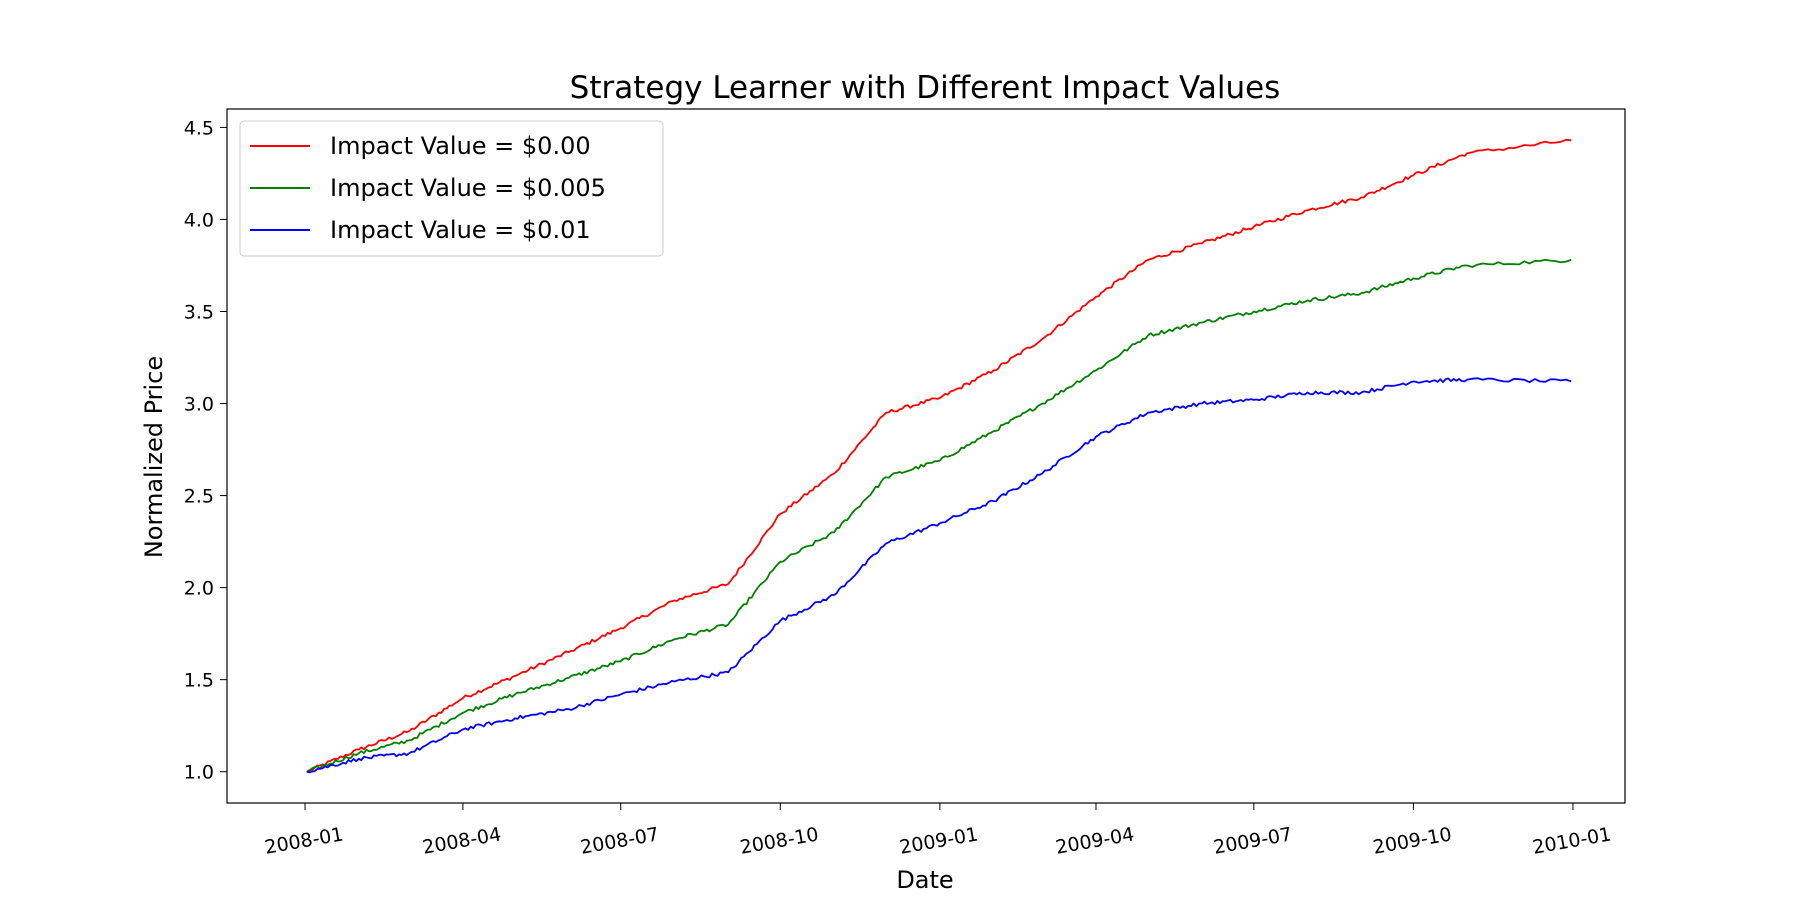 The height and width of the screenshot is (900, 1800). I want to click on x-tick-label-2008-07: 2008-07, so click(620, 840).